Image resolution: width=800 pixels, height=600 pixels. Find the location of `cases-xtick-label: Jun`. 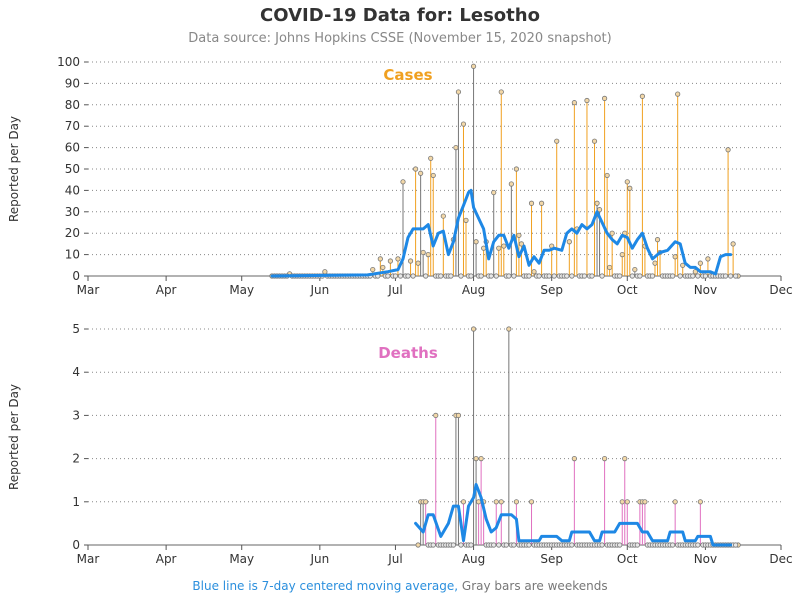

cases-xtick-label: Jun is located at coordinates (319, 290).